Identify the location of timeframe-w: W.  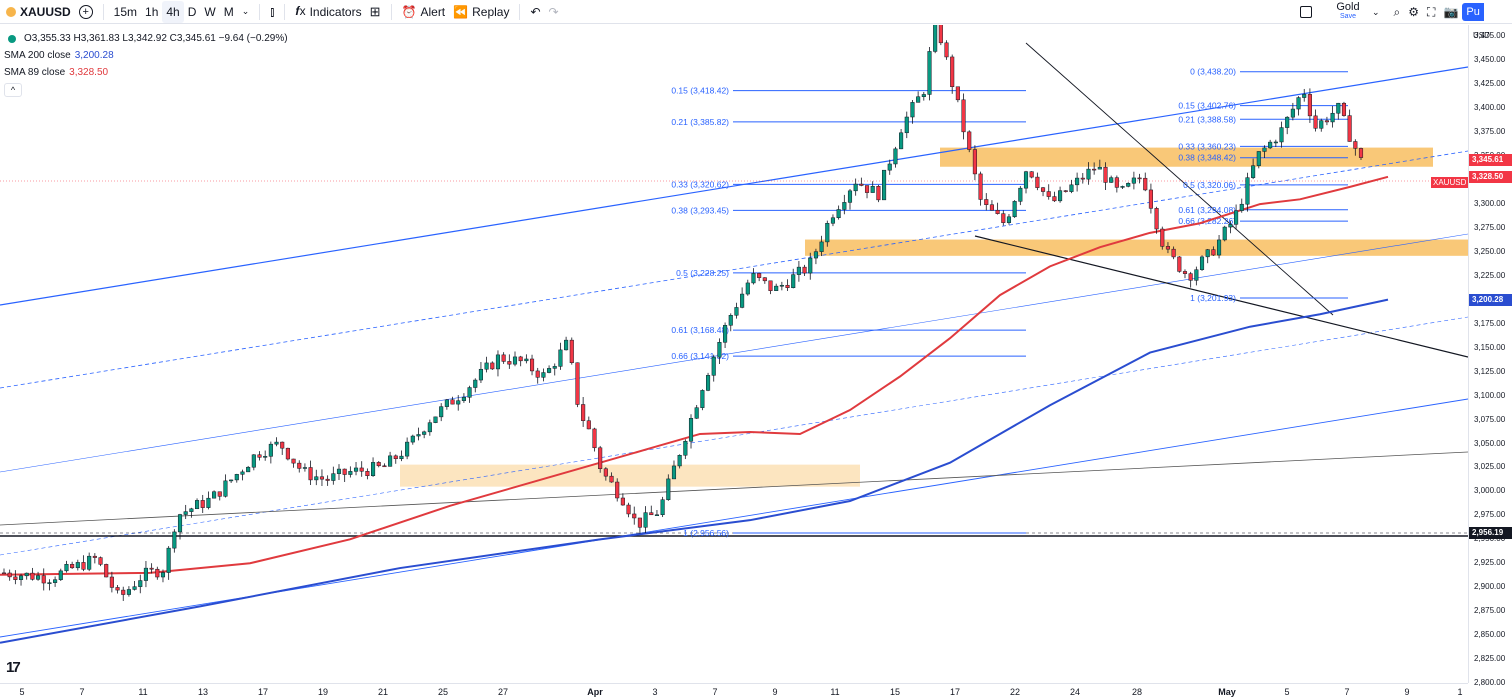
(210, 11).